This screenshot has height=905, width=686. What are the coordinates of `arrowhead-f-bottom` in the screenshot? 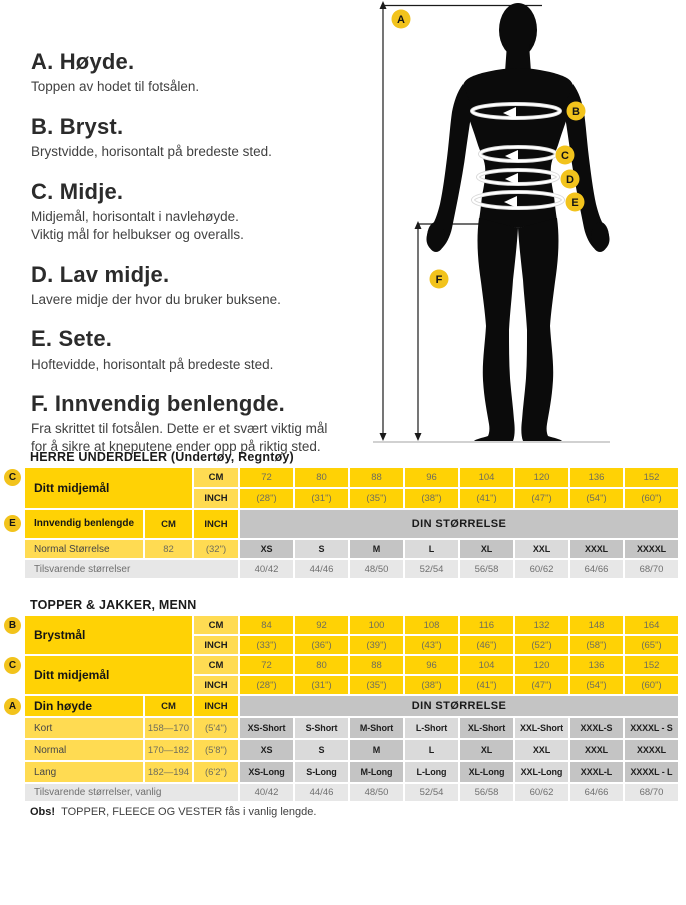 It's located at (418, 437).